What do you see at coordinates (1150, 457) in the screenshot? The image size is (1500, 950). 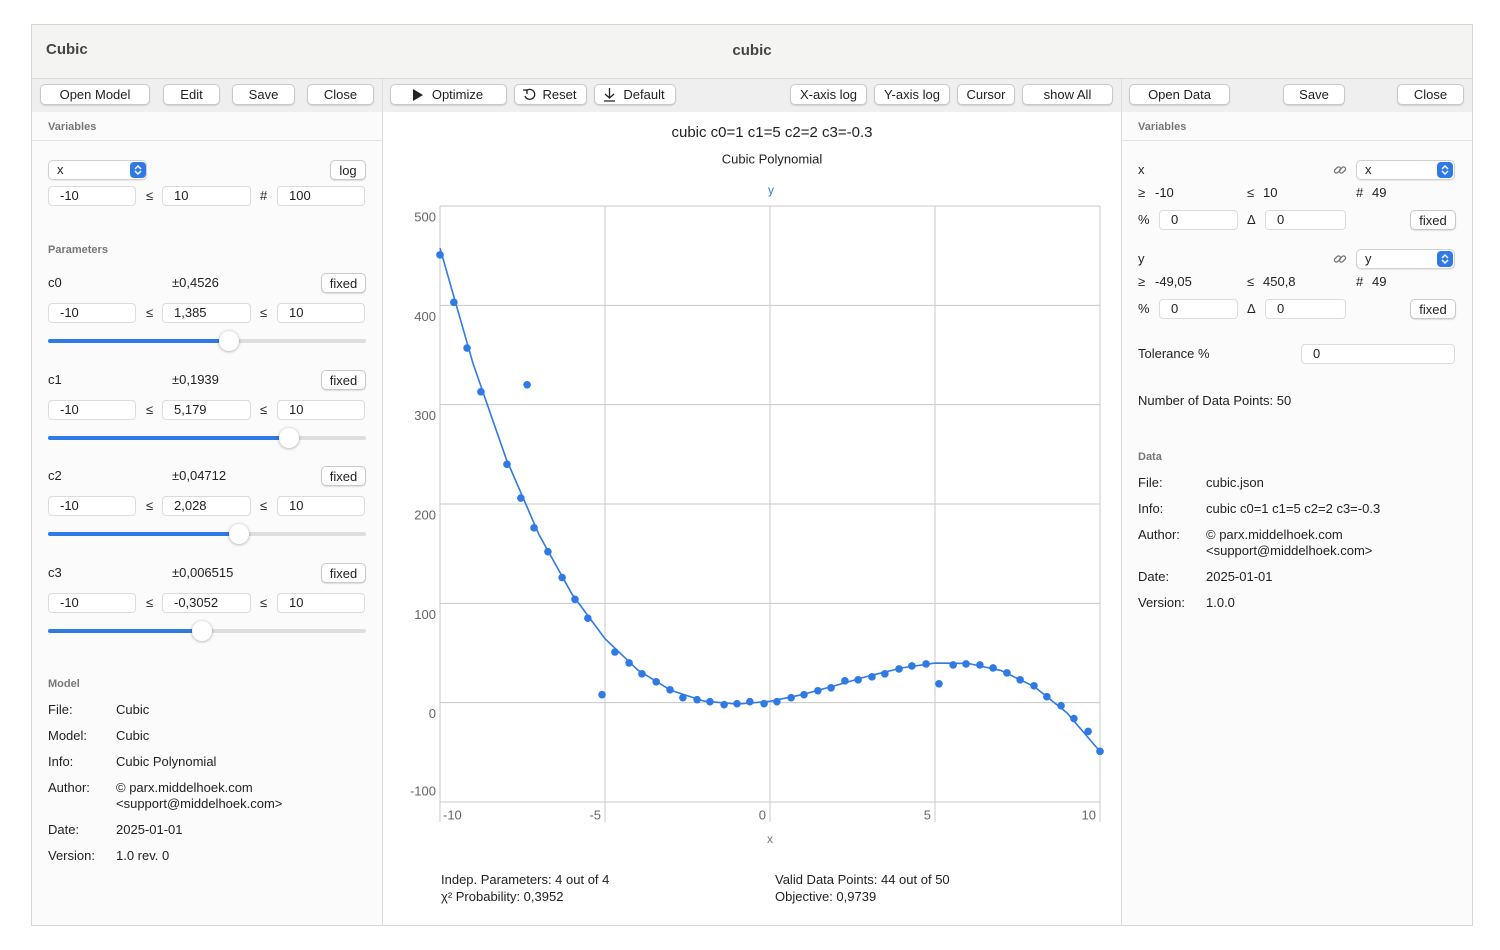 I see `heading: Data` at bounding box center [1150, 457].